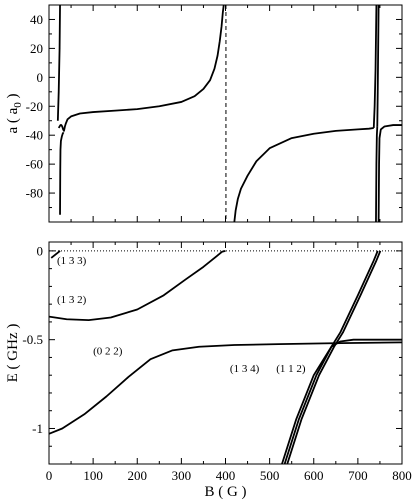 The width and height of the screenshot is (415, 501). Describe the element at coordinates (49, 475) in the screenshot. I see `x-tick-label: 0` at that location.